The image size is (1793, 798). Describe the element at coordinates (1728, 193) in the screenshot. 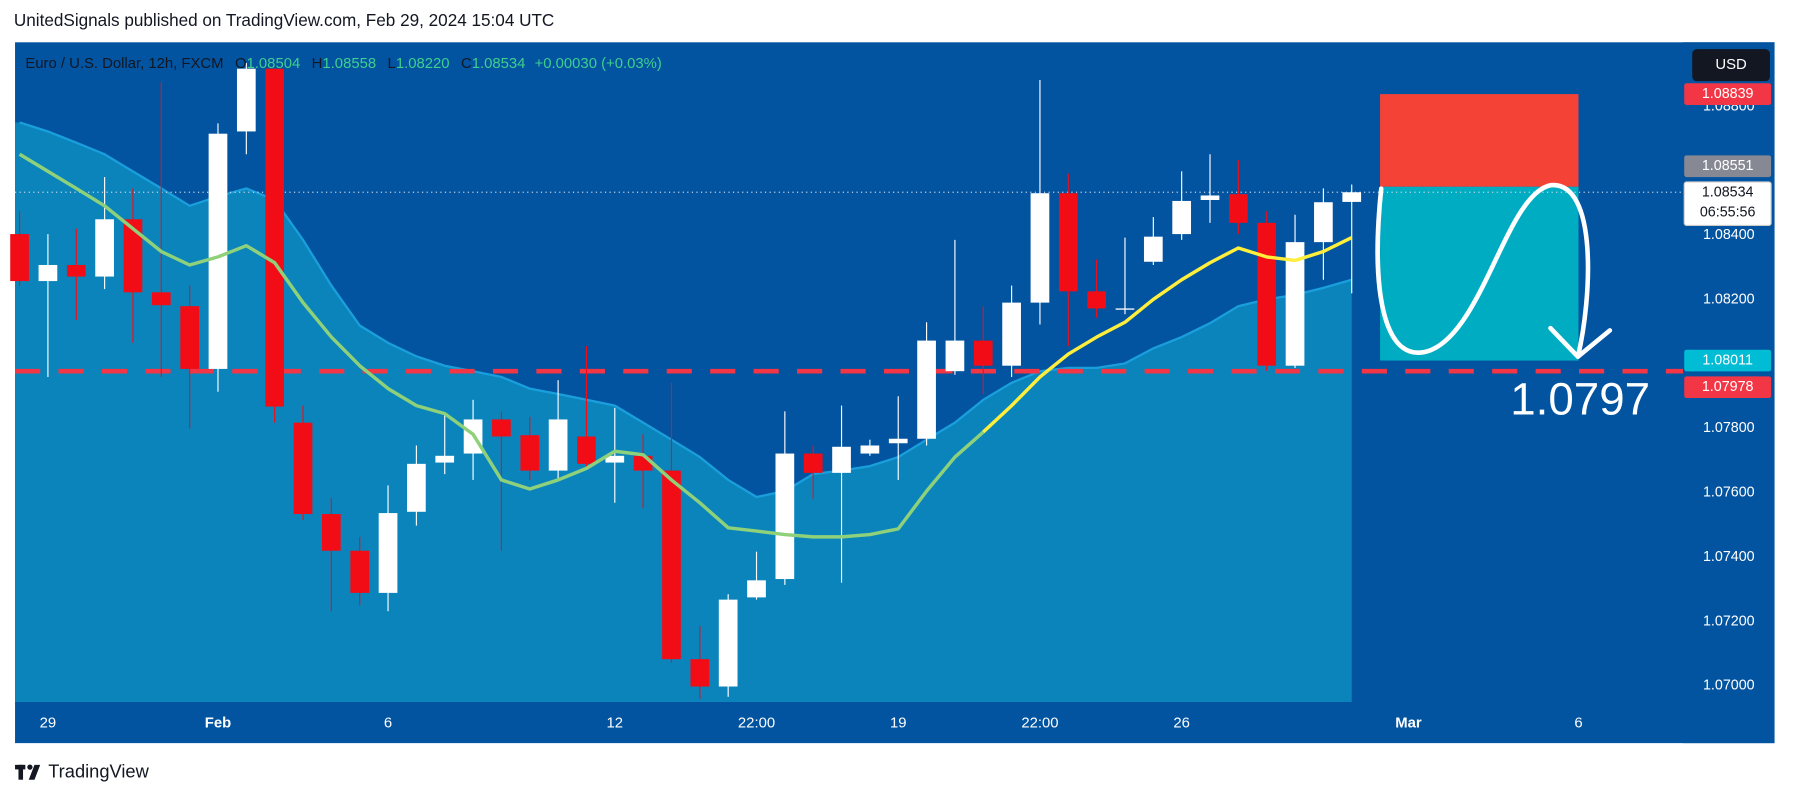

I see `price-label: 1.08534` at that location.